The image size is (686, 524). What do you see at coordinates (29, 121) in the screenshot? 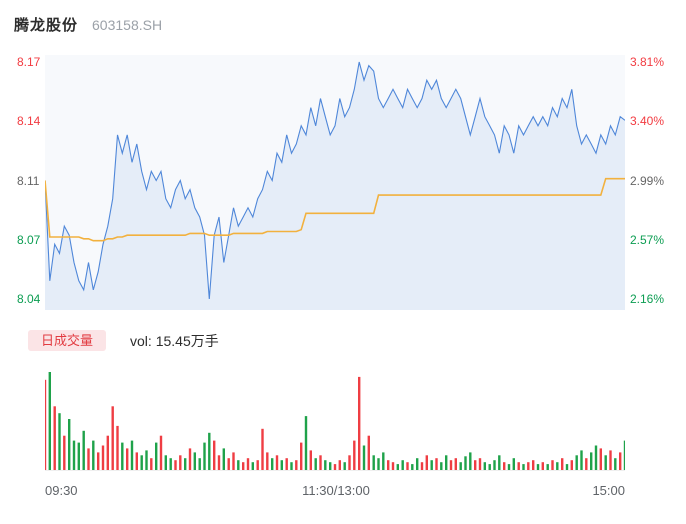
I see `price-axis-label: 8.14` at bounding box center [29, 121].